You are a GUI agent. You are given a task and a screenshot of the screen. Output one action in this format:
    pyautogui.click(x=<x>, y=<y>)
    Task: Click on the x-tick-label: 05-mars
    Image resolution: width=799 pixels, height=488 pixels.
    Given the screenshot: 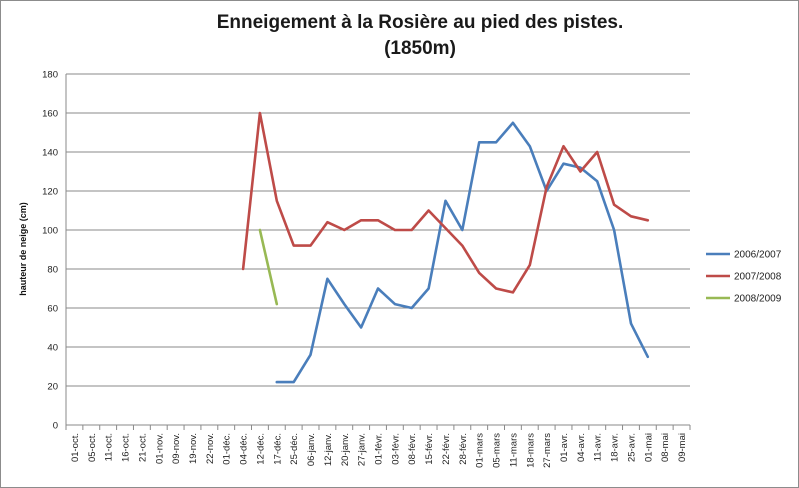 What is the action you would take?
    pyautogui.click(x=497, y=450)
    